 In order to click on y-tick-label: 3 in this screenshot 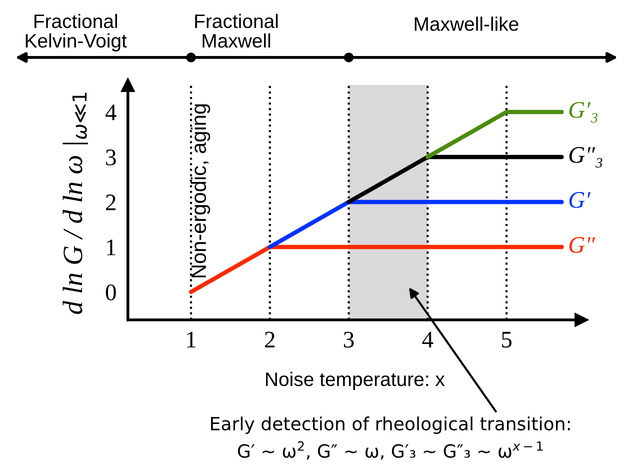, I will do `click(111, 158)`.